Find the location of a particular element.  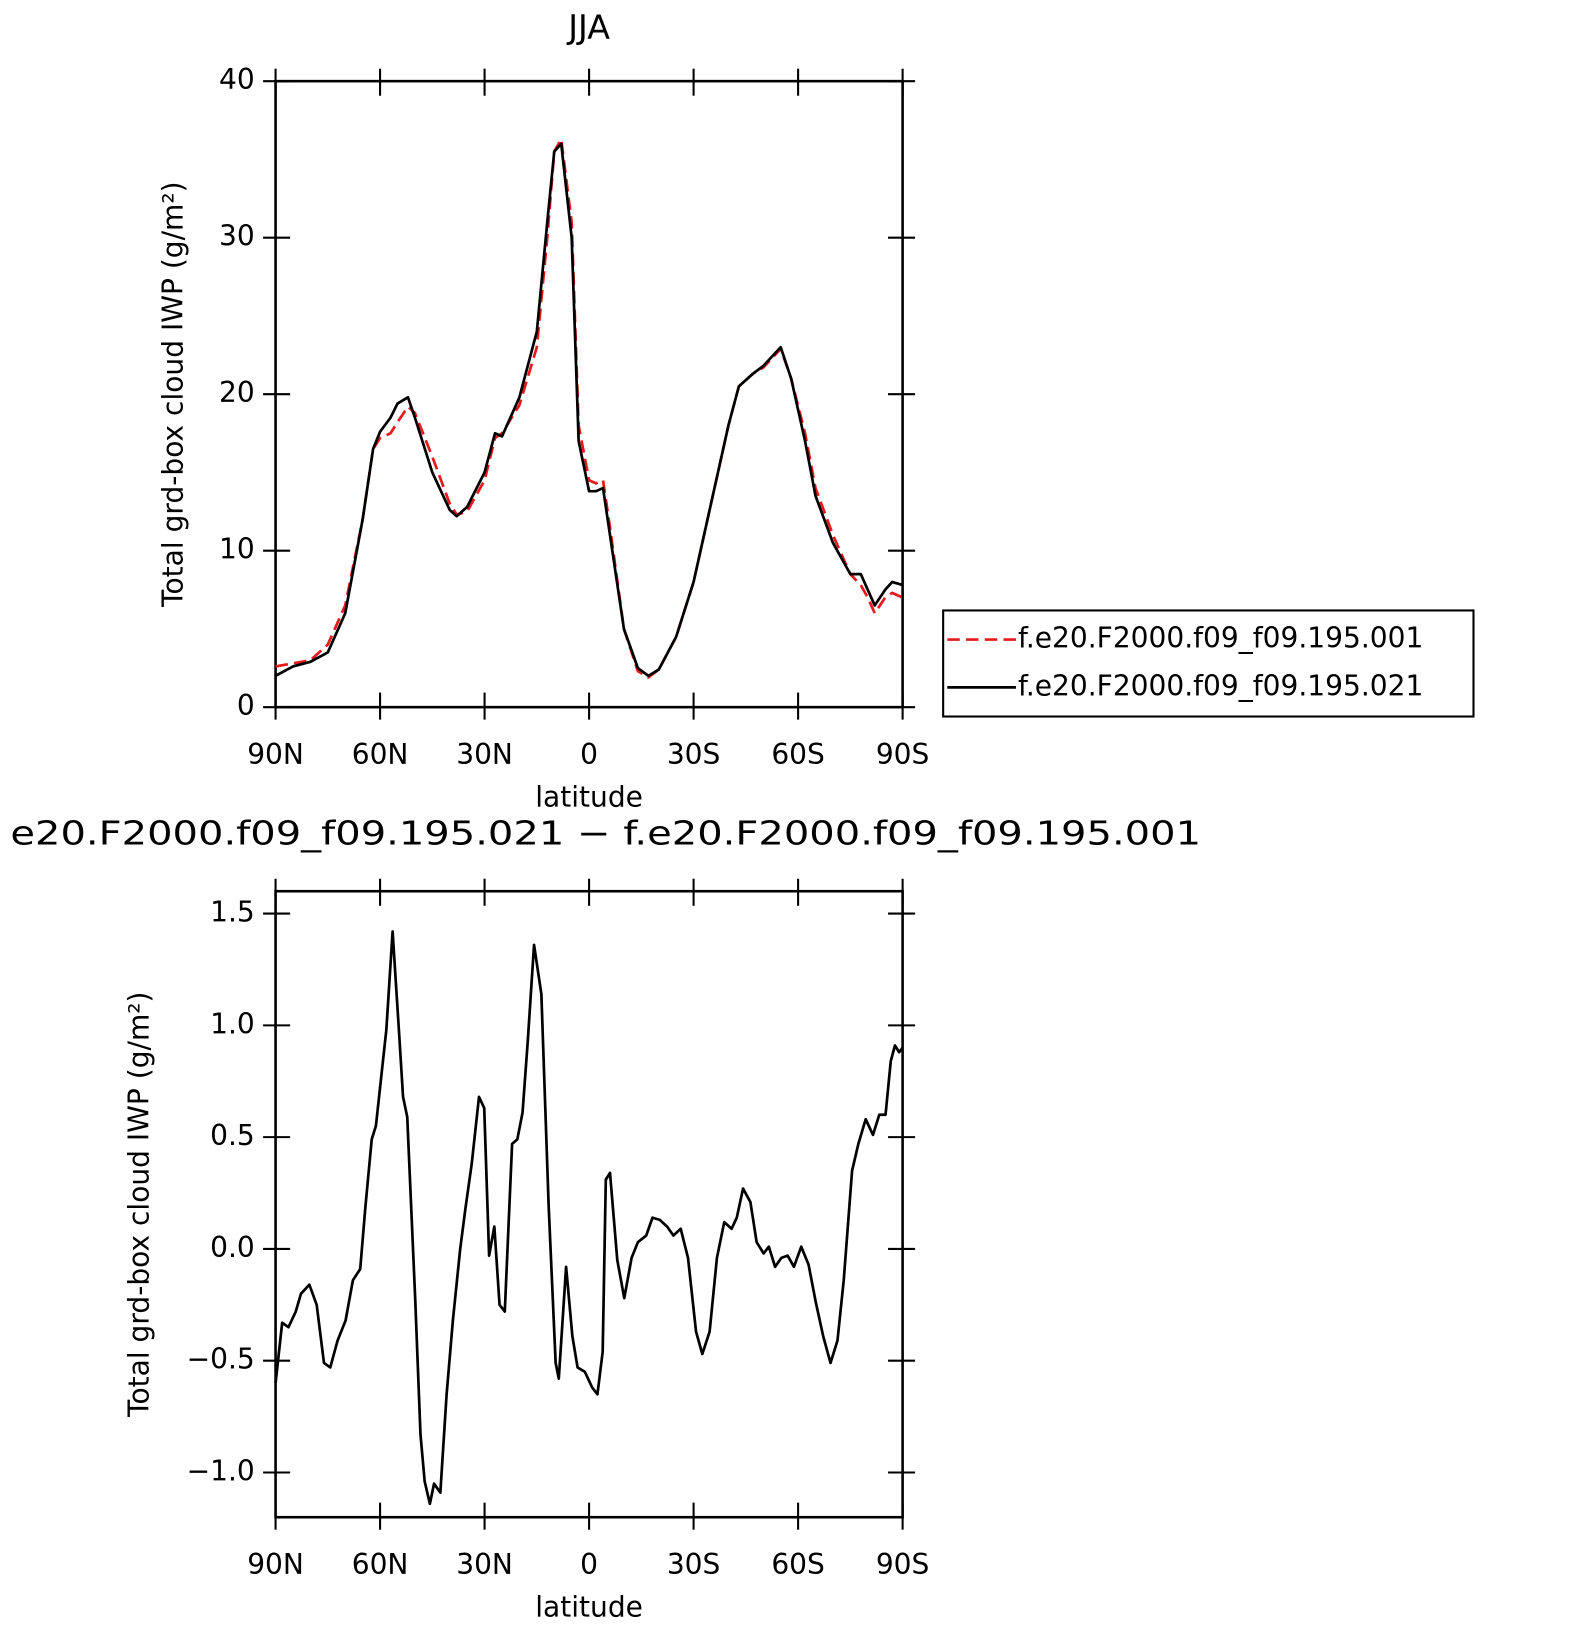

y-tick-label: 30 is located at coordinates (237, 236).